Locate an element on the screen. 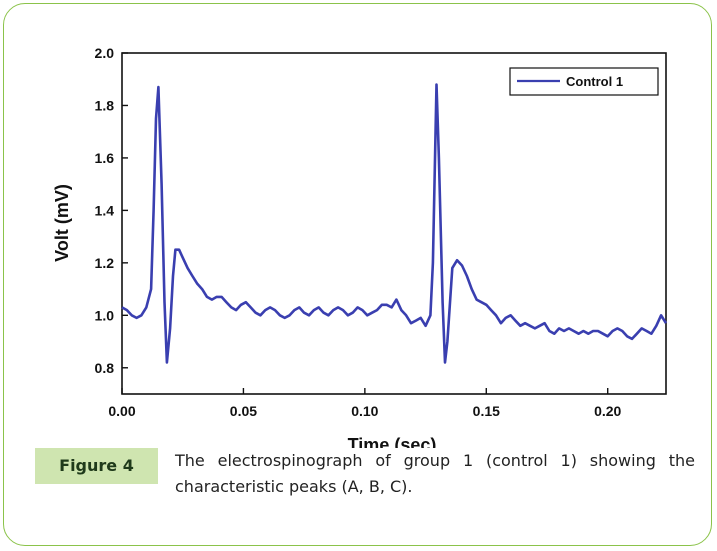 The height and width of the screenshot is (551, 717). x-axis: 0.00 0.05 0.10 0.15 0.20 is located at coordinates (365, 403).